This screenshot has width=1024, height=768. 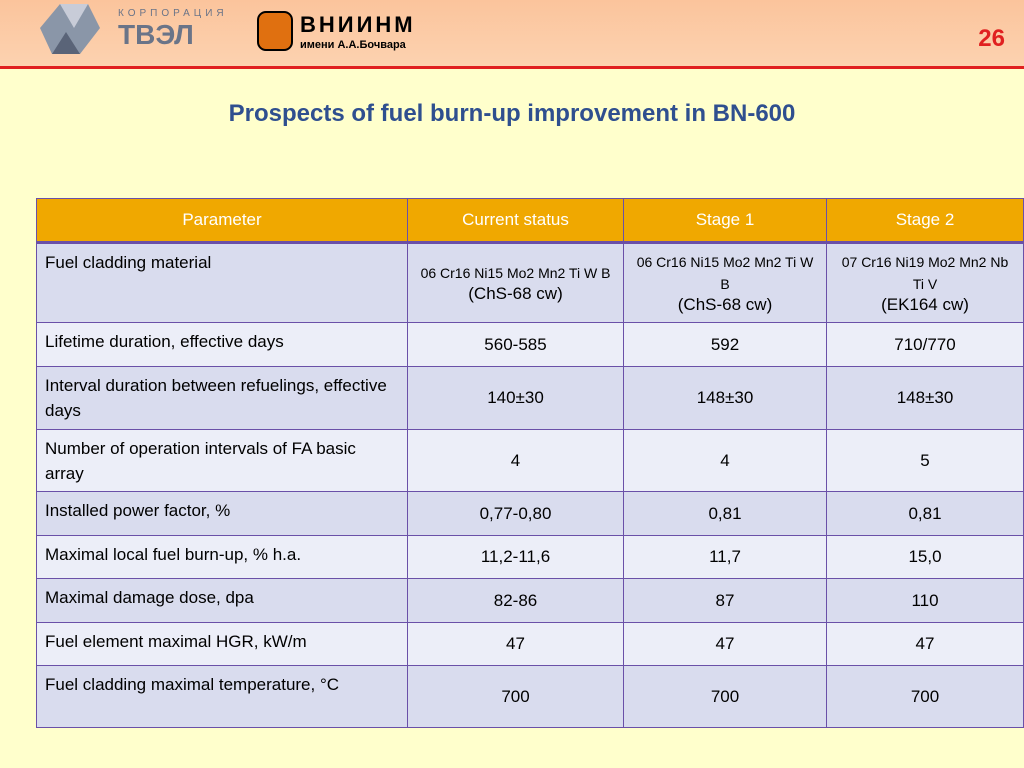 I want to click on parameter-cell: Fuel cladding material, so click(x=222, y=282).